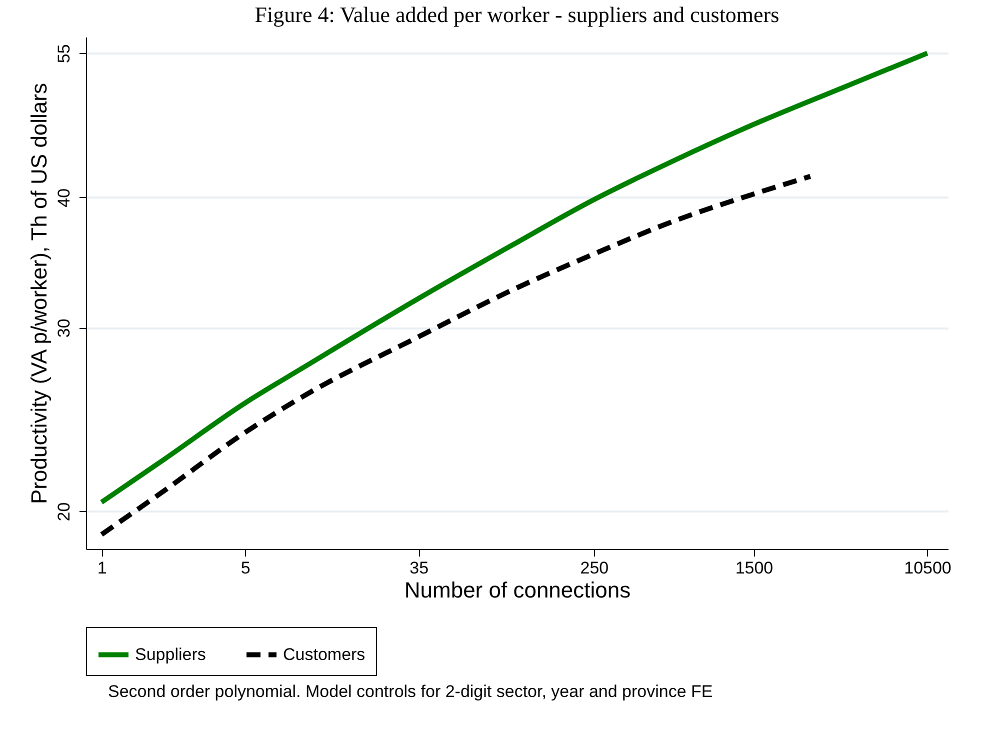 This screenshot has height=729, width=999. I want to click on y-tick-label: 40, so click(64, 198).